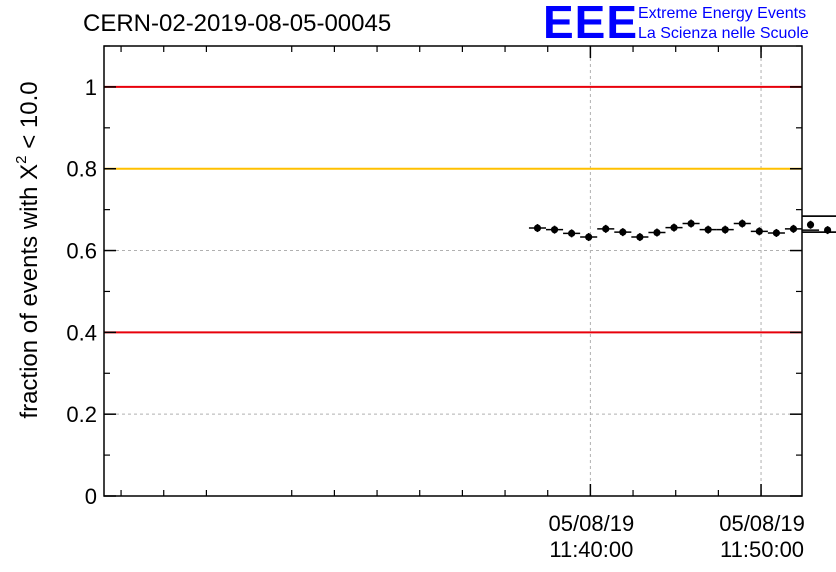  I want to click on y-tick-label: 0.4, so click(81, 332).